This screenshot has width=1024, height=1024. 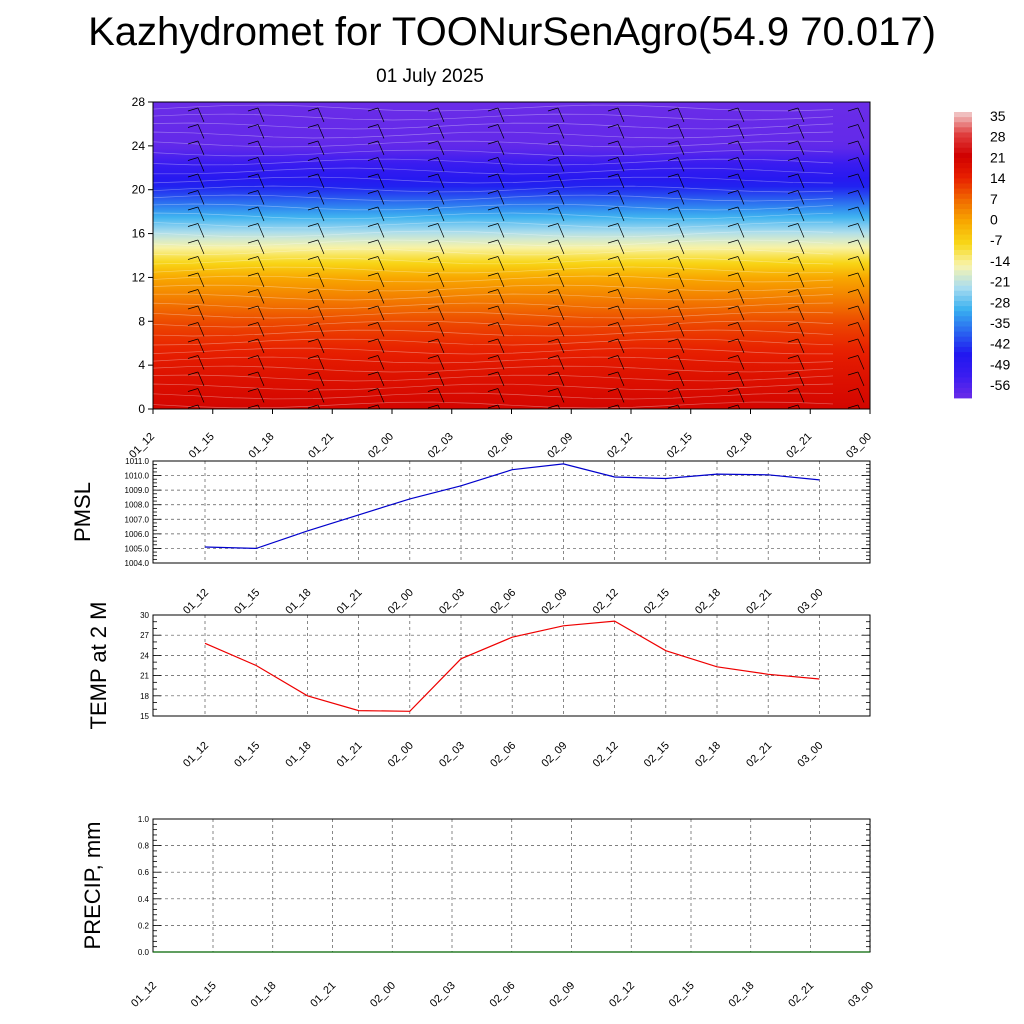 What do you see at coordinates (92, 886) in the screenshot?
I see `y-axis-label: PRECIP, mm` at bounding box center [92, 886].